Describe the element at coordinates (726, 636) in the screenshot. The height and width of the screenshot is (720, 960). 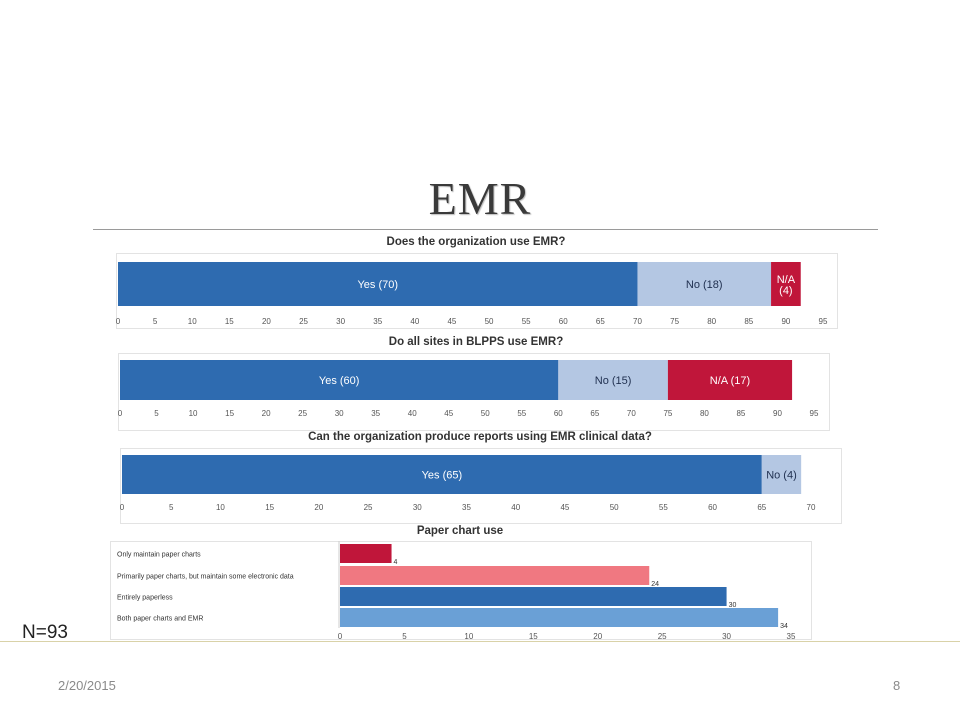
I see `chart4-tick-6: 30` at that location.